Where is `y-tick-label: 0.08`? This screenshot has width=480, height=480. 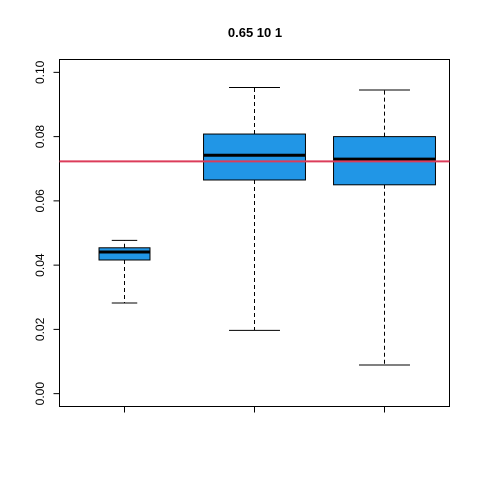
y-tick-label: 0.08 is located at coordinates (40, 137).